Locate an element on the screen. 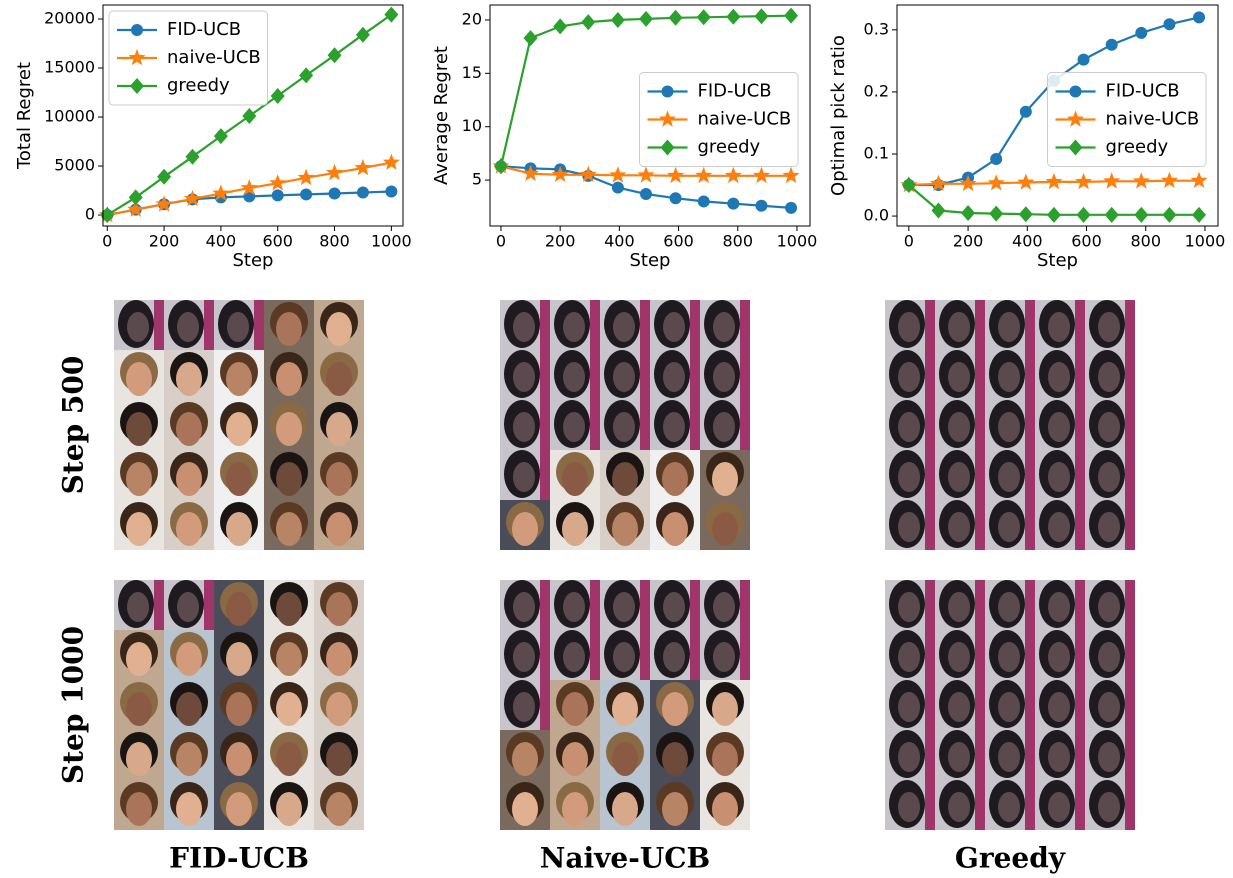 This screenshot has width=1233, height=878. y-tick-label: 20000 is located at coordinates (69, 18).